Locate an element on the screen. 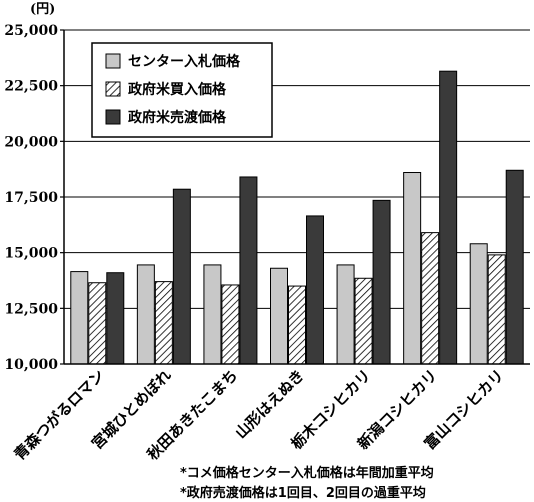 Image resolution: width=534 pixels, height=502 pixels. legend: センター入札価格 政府米買入価格 政府米売渡価格 is located at coordinates (182, 90).